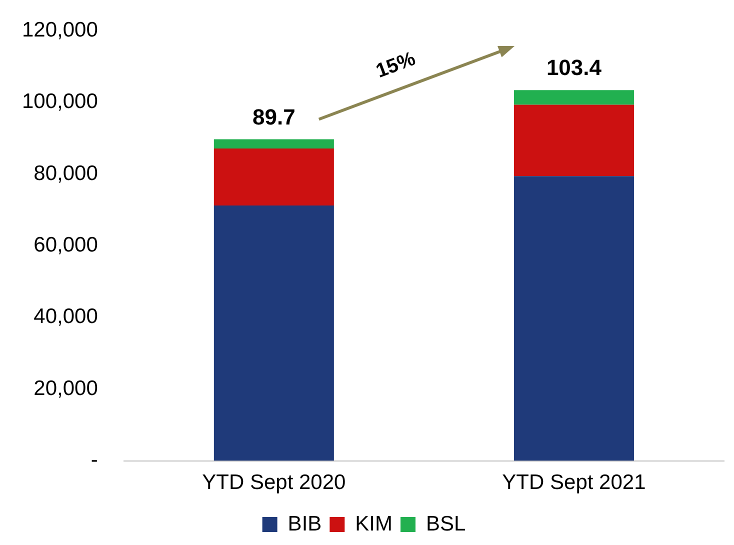 This screenshot has width=734, height=545. Describe the element at coordinates (574, 67) in the screenshot. I see `annotation: 103.4` at that location.